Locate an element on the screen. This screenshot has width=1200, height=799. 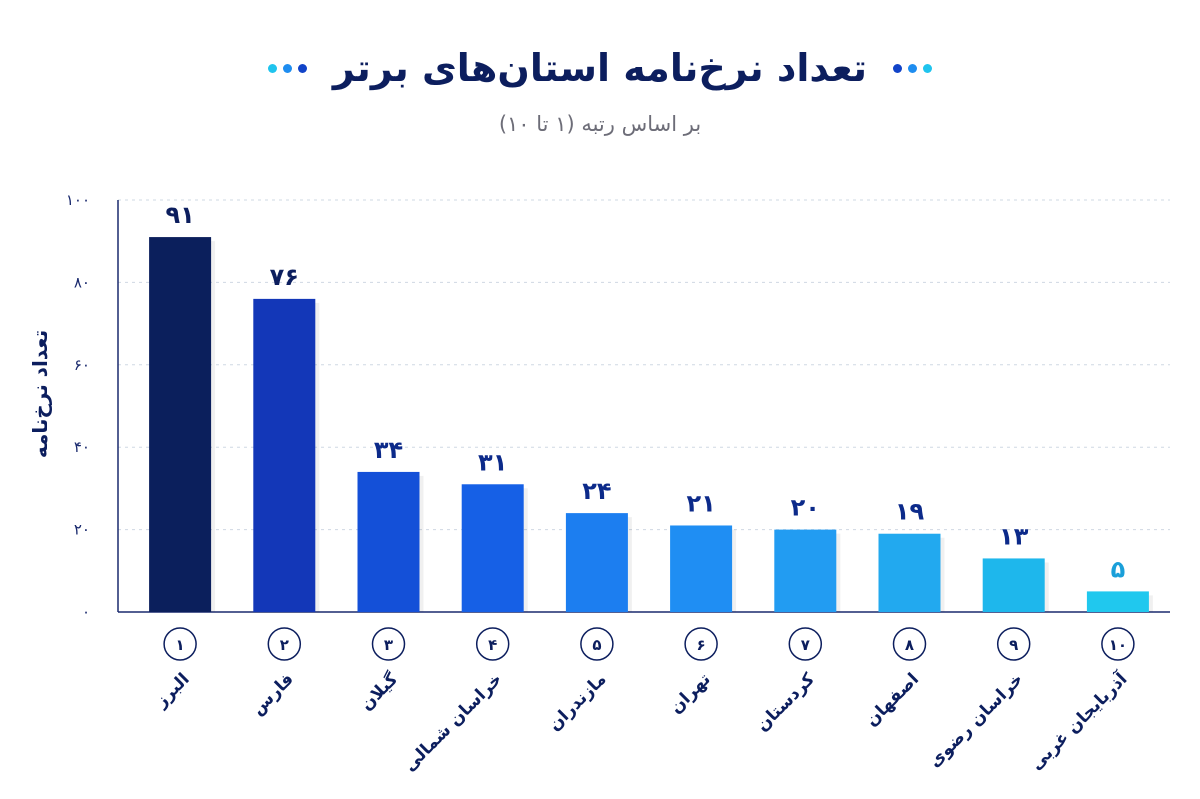
rank-number: ۱ is located at coordinates (180, 645).